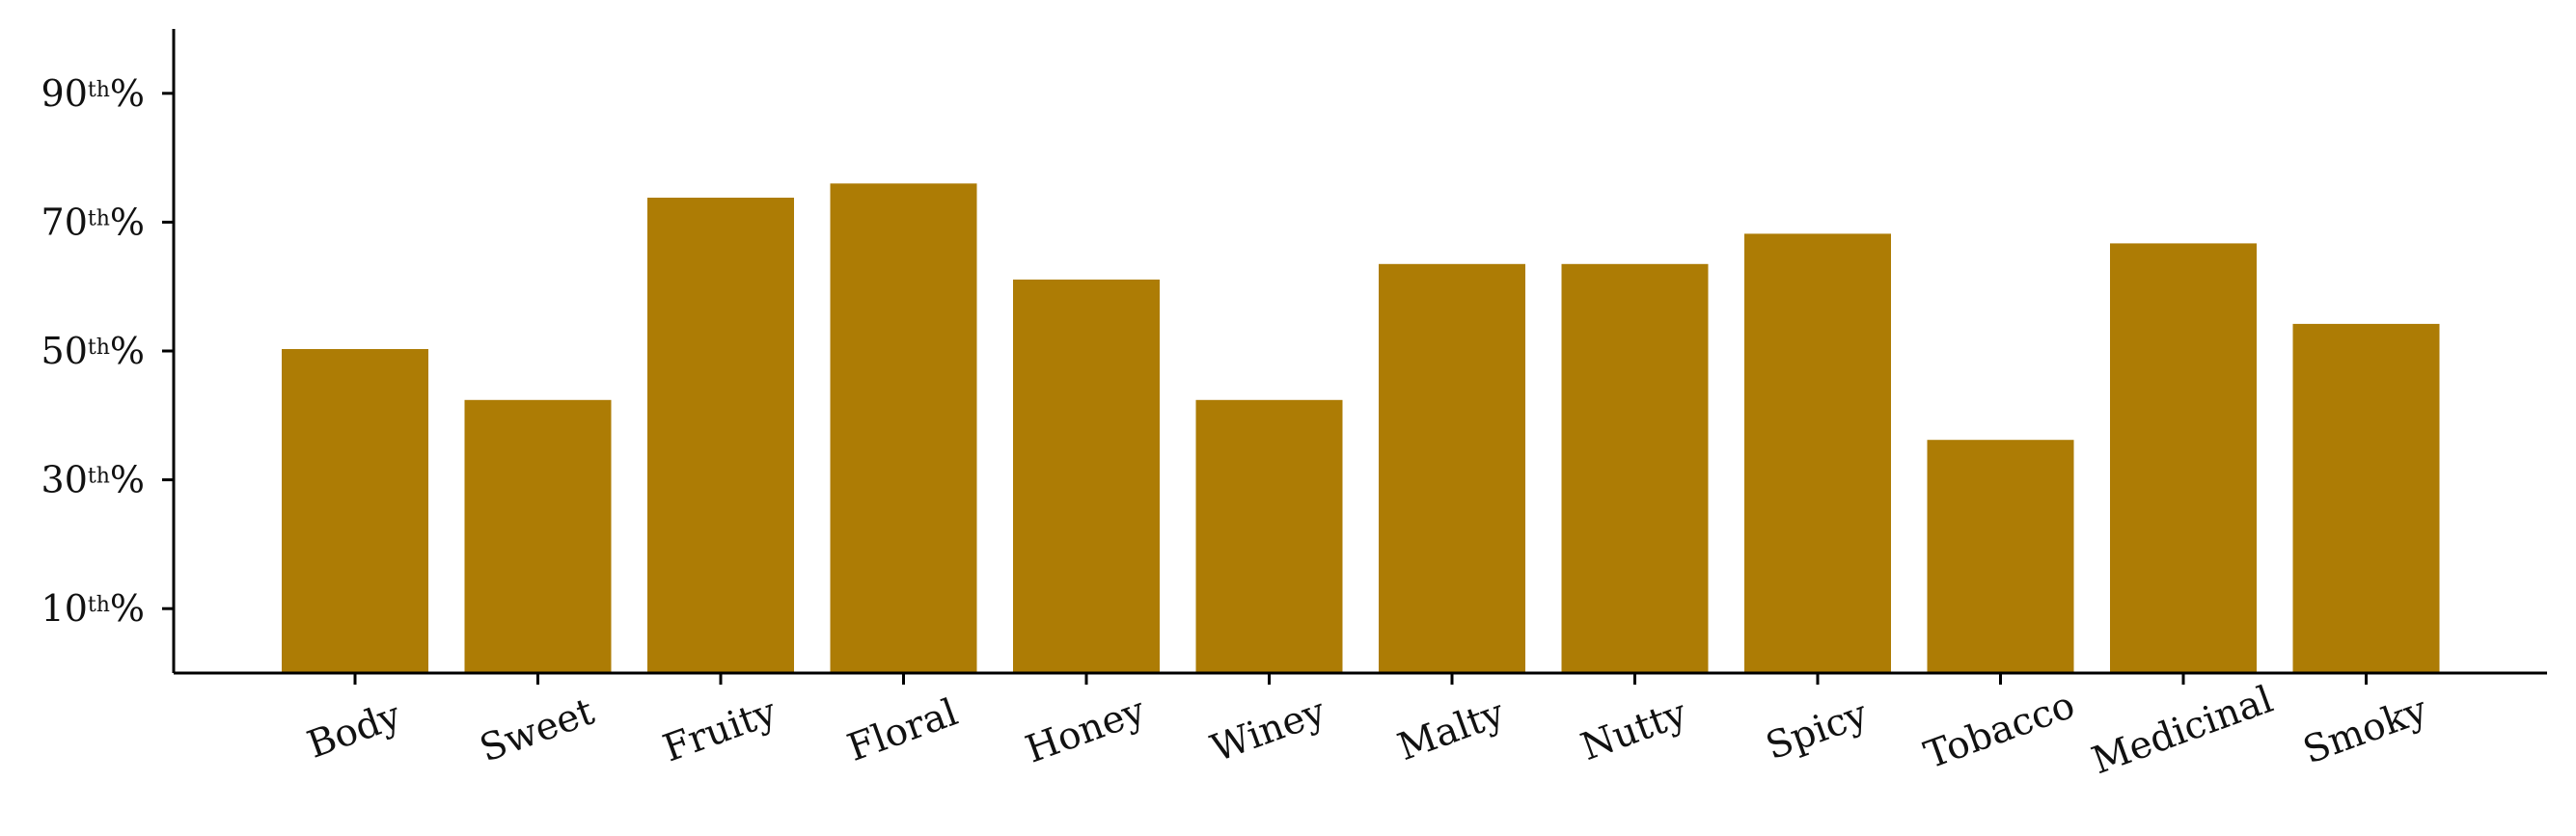  I want to click on y-tick-label: 90th%, so click(93, 93).